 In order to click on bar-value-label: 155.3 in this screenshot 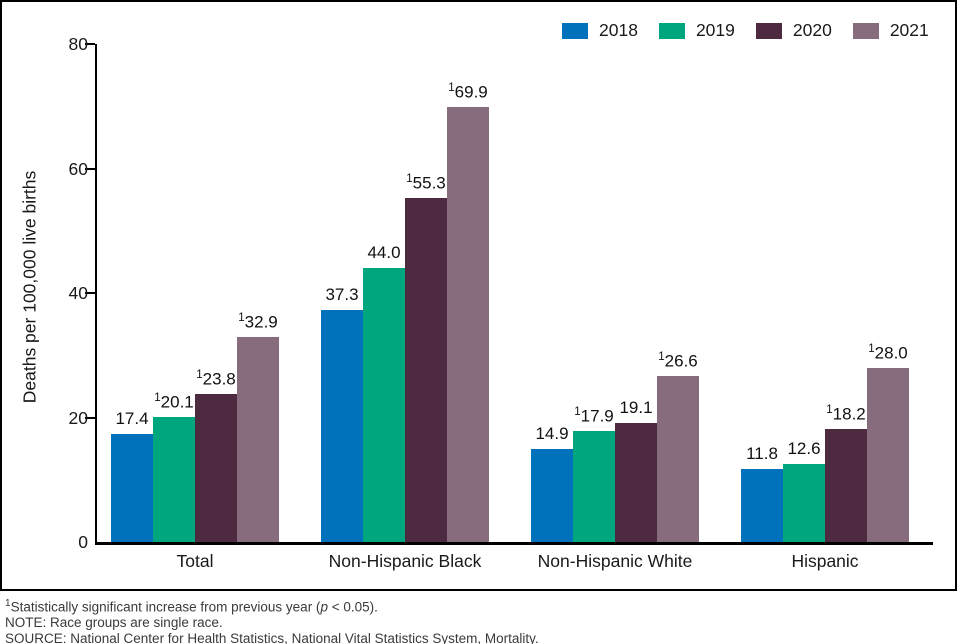, I will do `click(426, 182)`.